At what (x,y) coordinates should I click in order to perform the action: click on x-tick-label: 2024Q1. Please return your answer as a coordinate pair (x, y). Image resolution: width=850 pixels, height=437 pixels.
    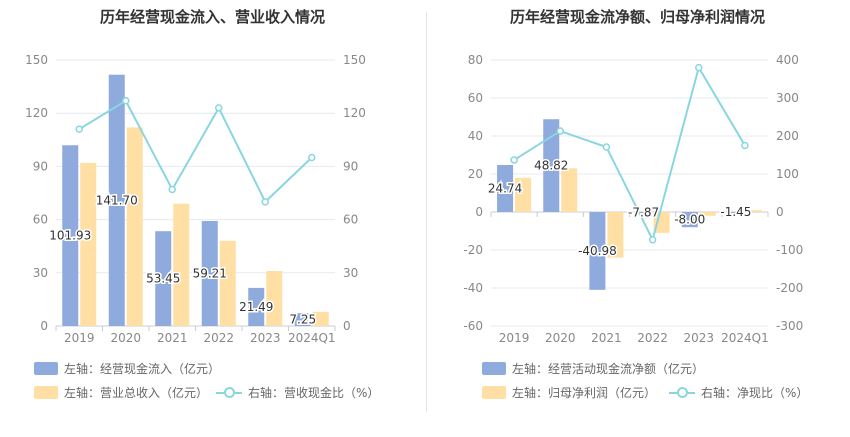
    Looking at the image, I should click on (745, 338).